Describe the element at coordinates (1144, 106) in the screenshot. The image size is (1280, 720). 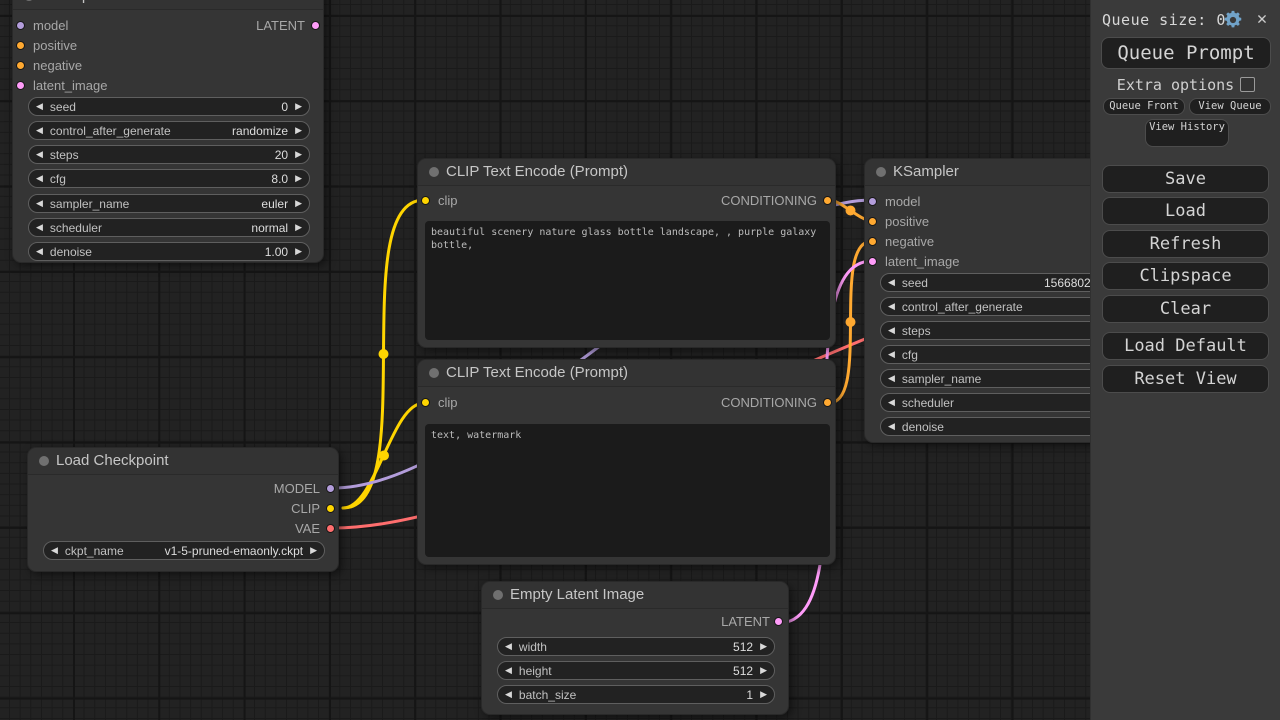
I see `queue-front-button: Queue Front` at that location.